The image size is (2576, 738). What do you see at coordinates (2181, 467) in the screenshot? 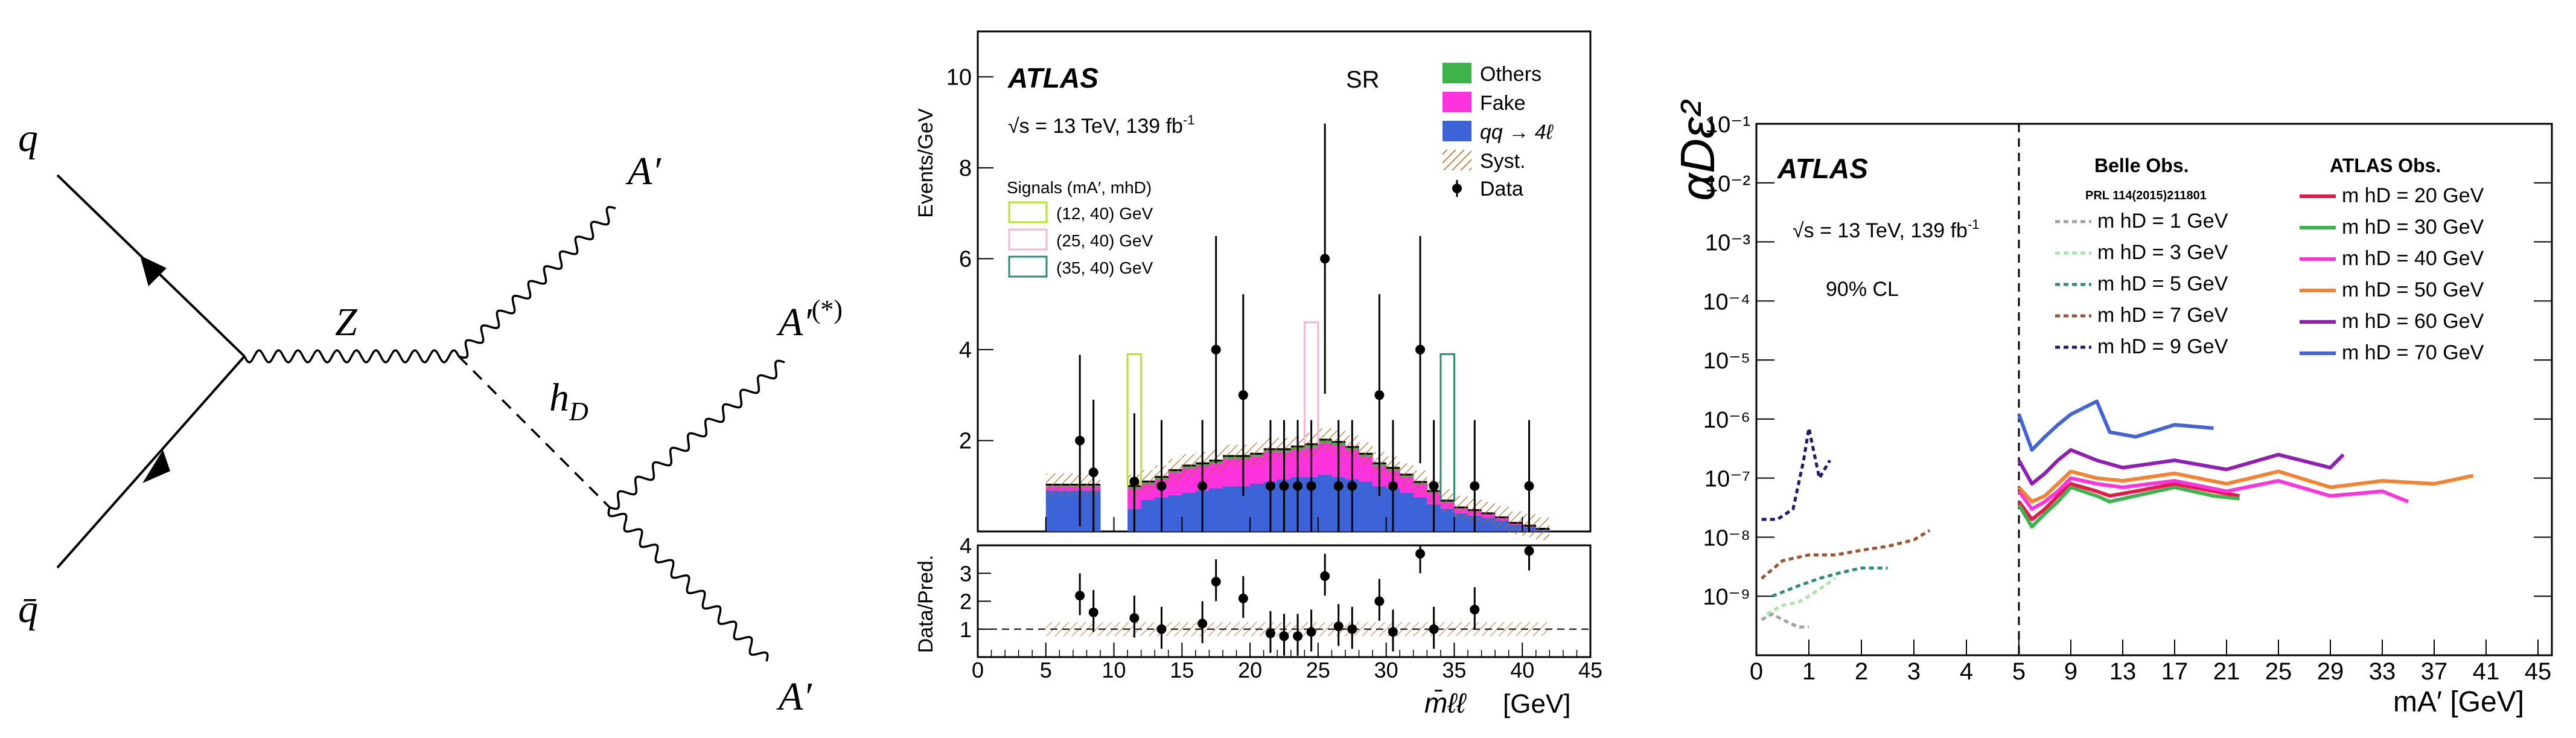
I see `limit-curve-m60` at bounding box center [2181, 467].